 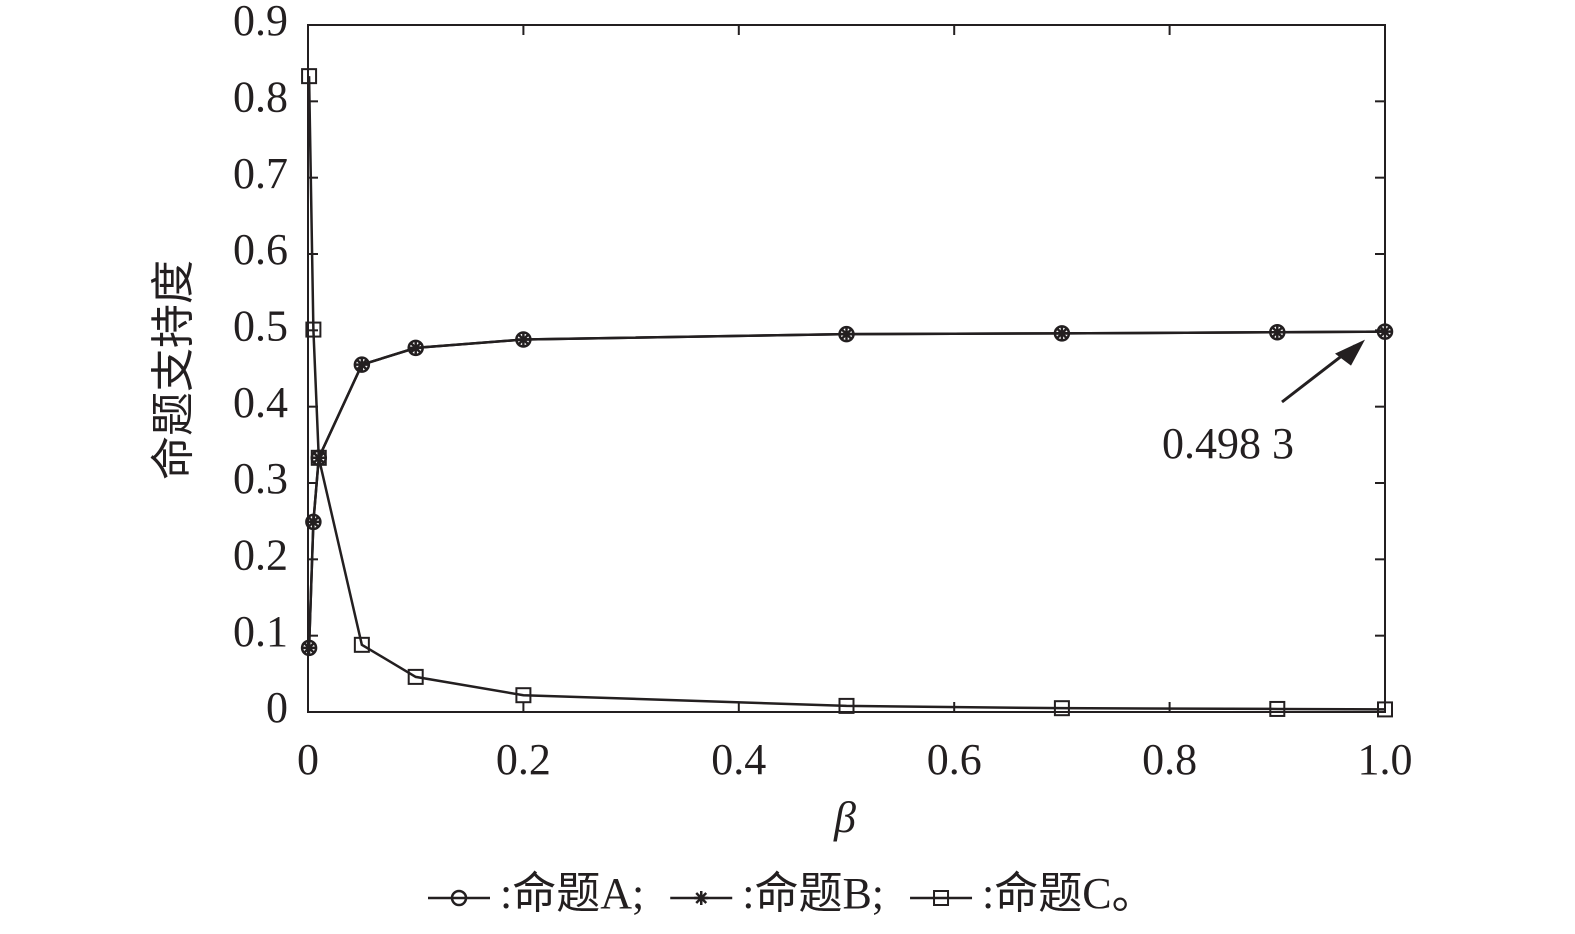 I want to click on x-tick-label: 1.0, so click(x=1385, y=759).